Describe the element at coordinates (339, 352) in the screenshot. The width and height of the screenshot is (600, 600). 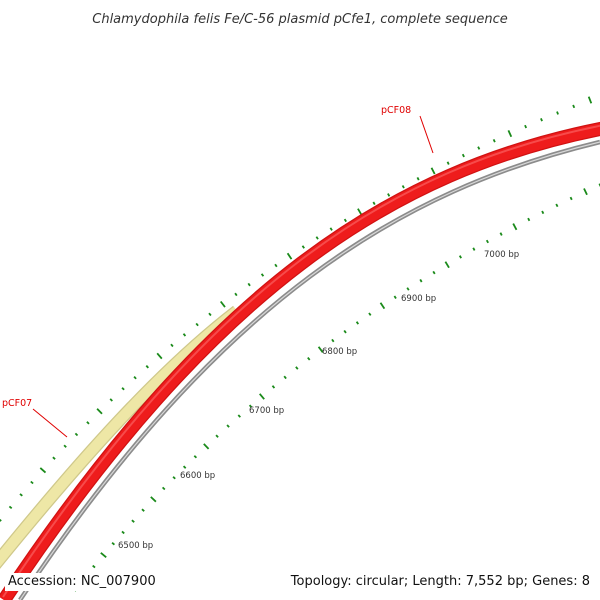
I see `tick-label-6800: 6800 bp` at that location.